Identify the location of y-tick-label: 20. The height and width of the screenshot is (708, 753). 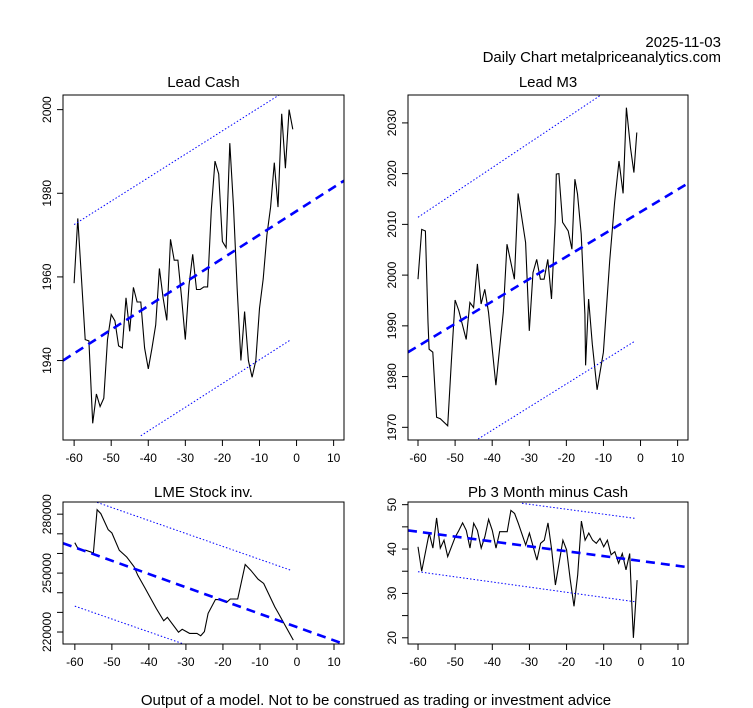
(392, 638).